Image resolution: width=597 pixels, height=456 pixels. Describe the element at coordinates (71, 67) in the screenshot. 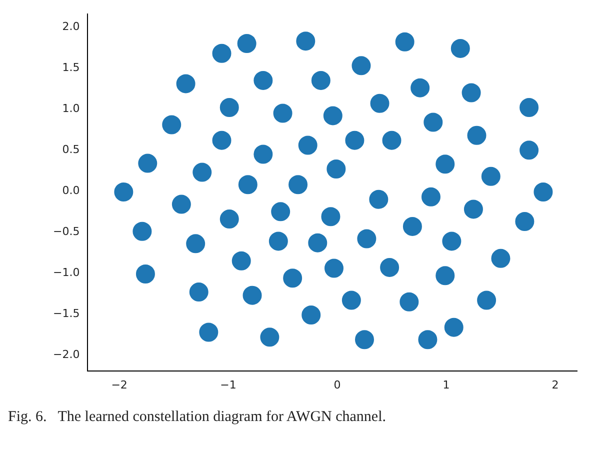

I see `y-tick-label: 1.5` at that location.